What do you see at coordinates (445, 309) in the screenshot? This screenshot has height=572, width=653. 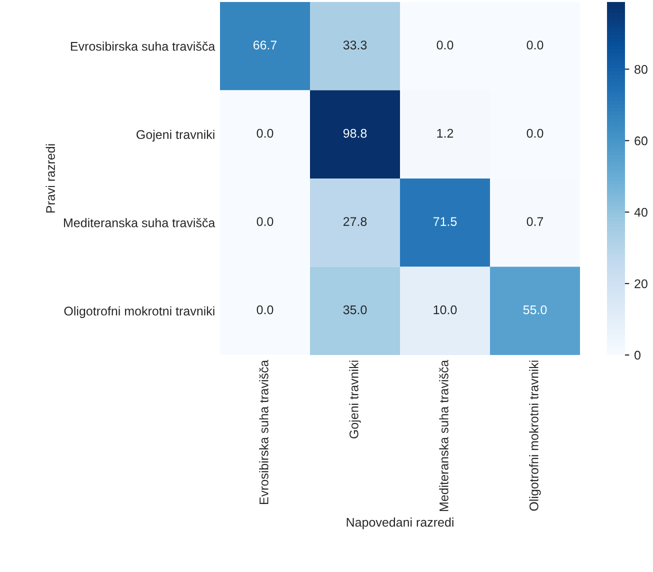 I see `data-label: 10.0` at bounding box center [445, 309].